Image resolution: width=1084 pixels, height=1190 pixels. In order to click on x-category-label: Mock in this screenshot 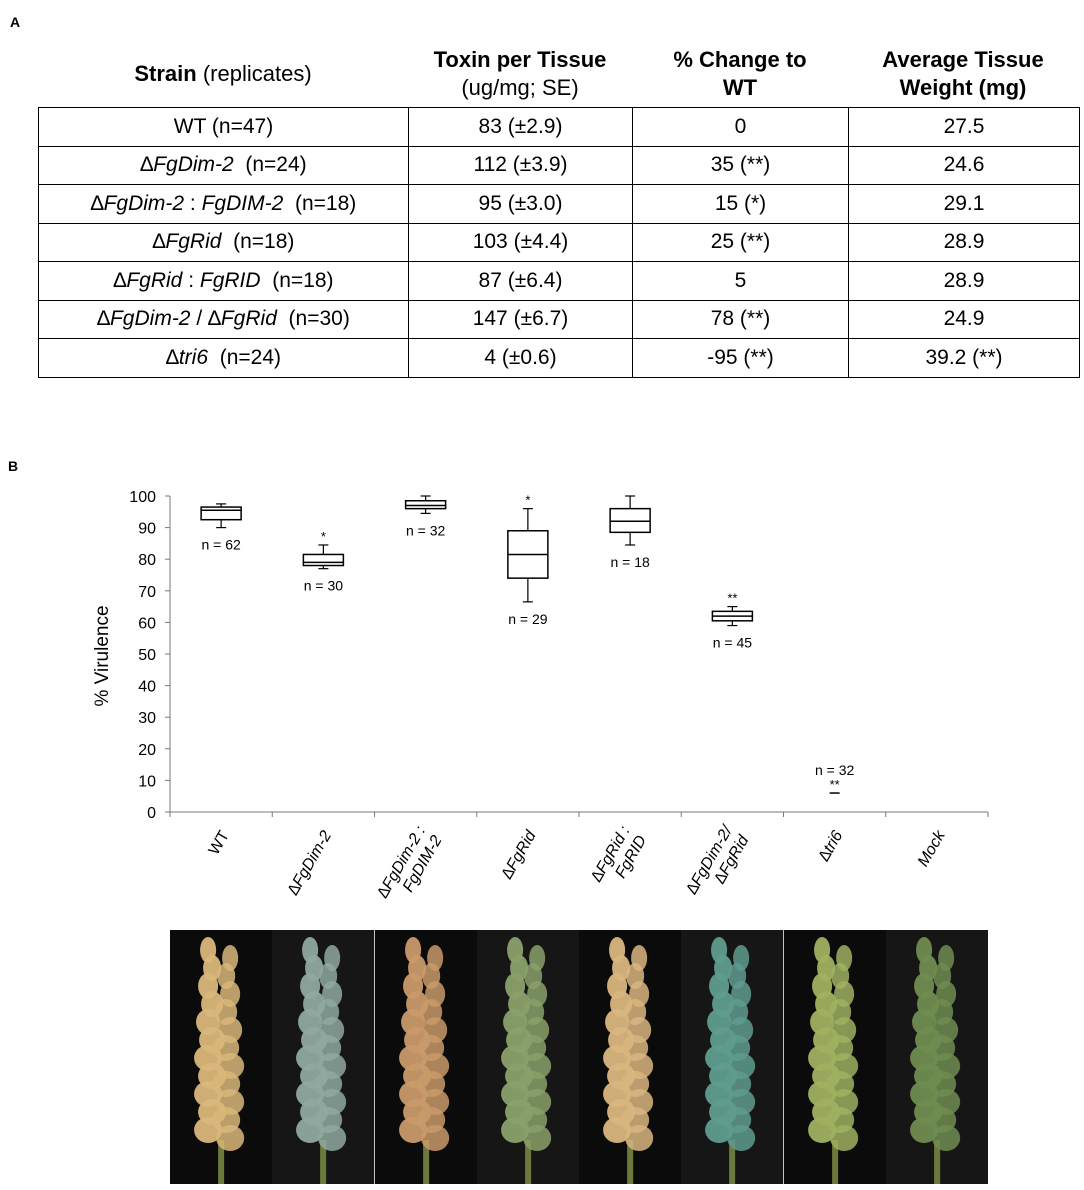, I will do `click(932, 848)`.